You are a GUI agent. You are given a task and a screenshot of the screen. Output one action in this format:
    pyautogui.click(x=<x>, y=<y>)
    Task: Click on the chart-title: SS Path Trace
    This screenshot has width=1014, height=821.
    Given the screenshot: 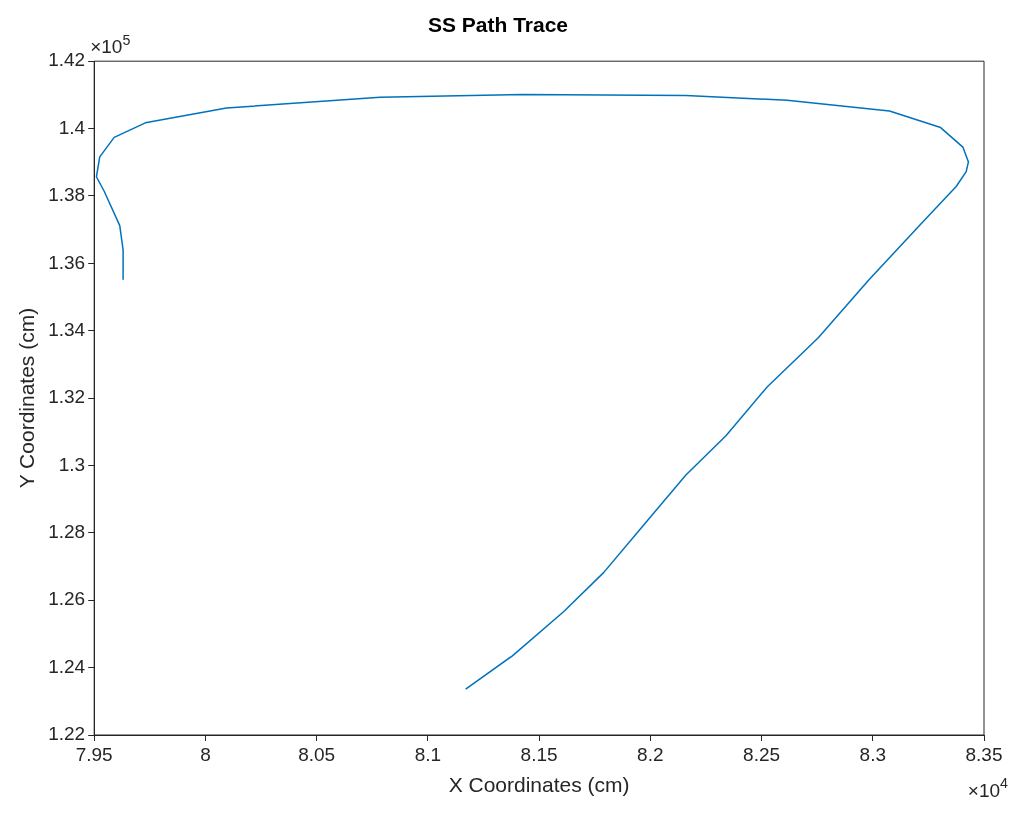 What is the action you would take?
    pyautogui.click(x=498, y=25)
    